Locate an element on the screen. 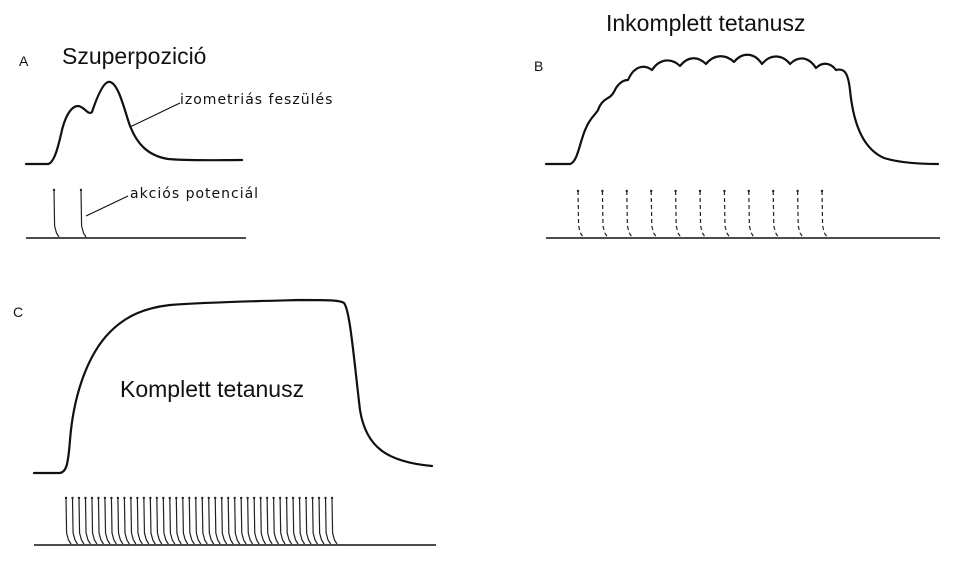 The width and height of the screenshot is (978, 570). panel-b-force-curve is located at coordinates (742, 109).